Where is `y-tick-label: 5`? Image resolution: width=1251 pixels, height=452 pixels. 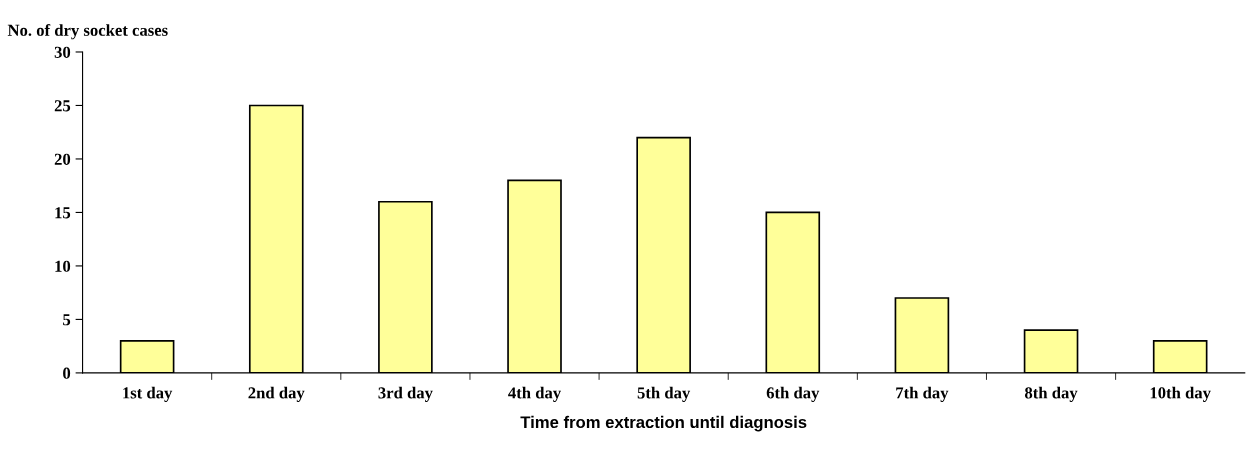 y-tick-label: 5 is located at coordinates (67, 320).